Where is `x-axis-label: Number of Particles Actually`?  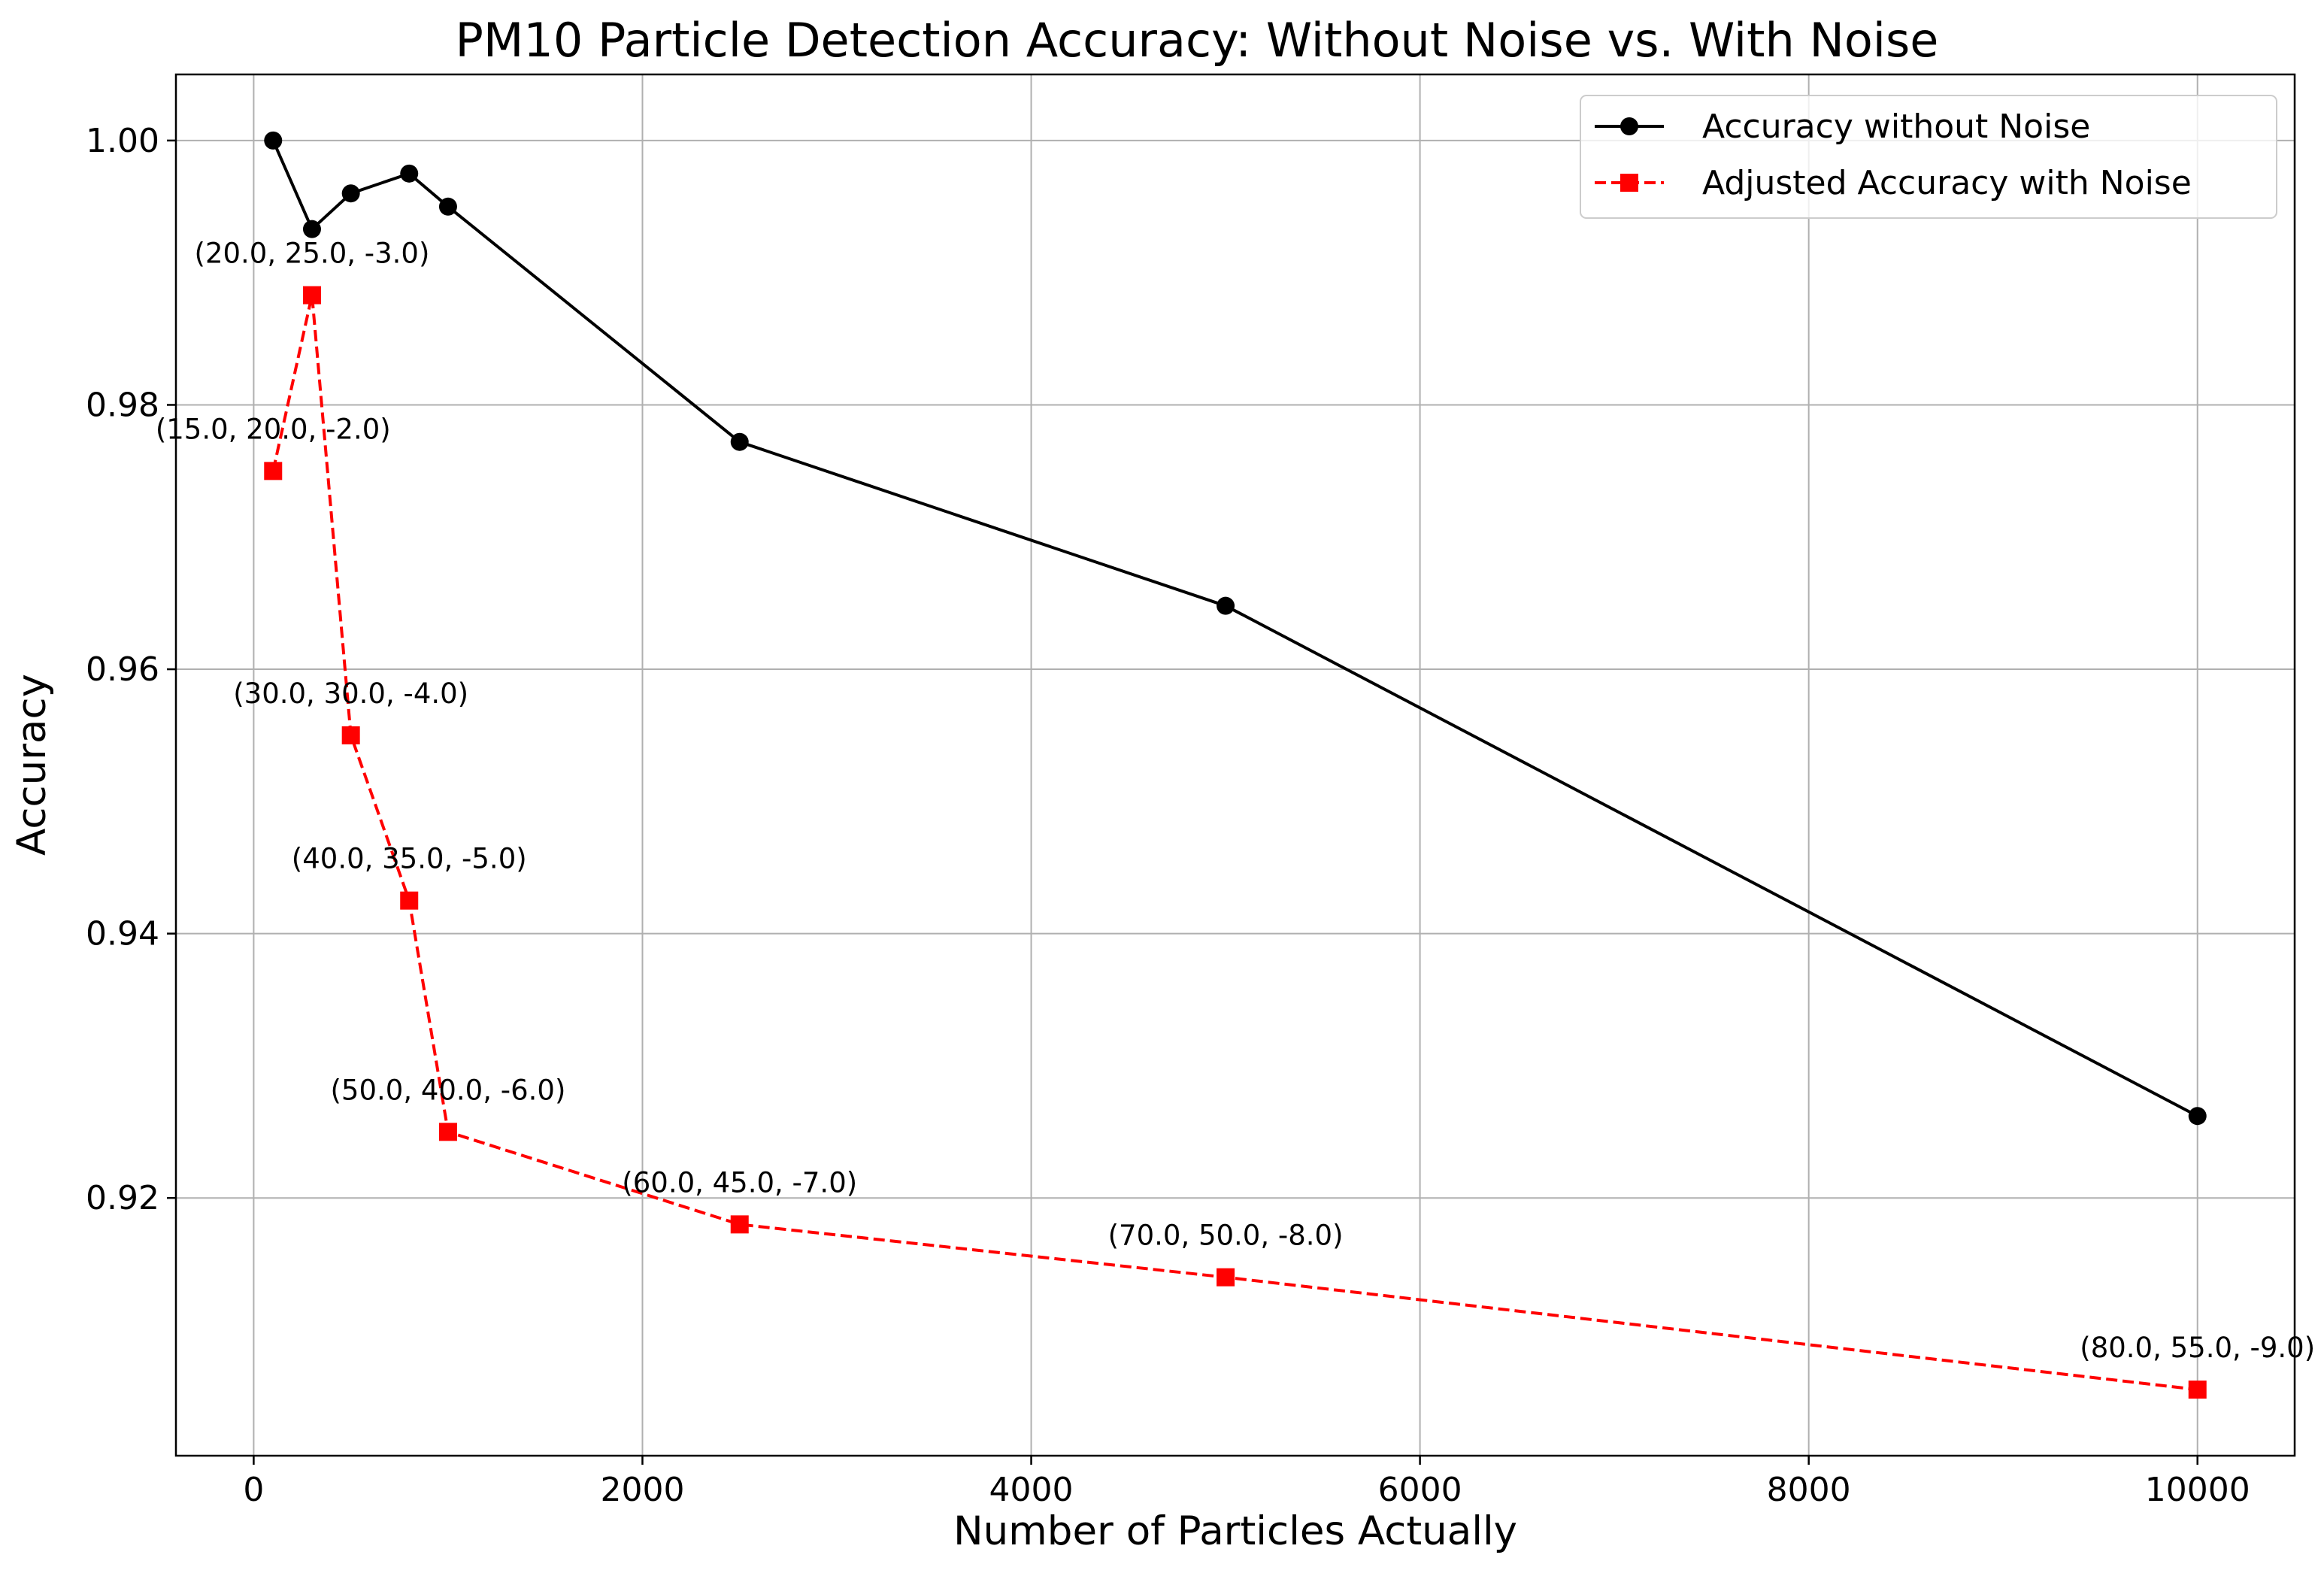
x-axis-label: Number of Particles Actually is located at coordinates (1235, 1531).